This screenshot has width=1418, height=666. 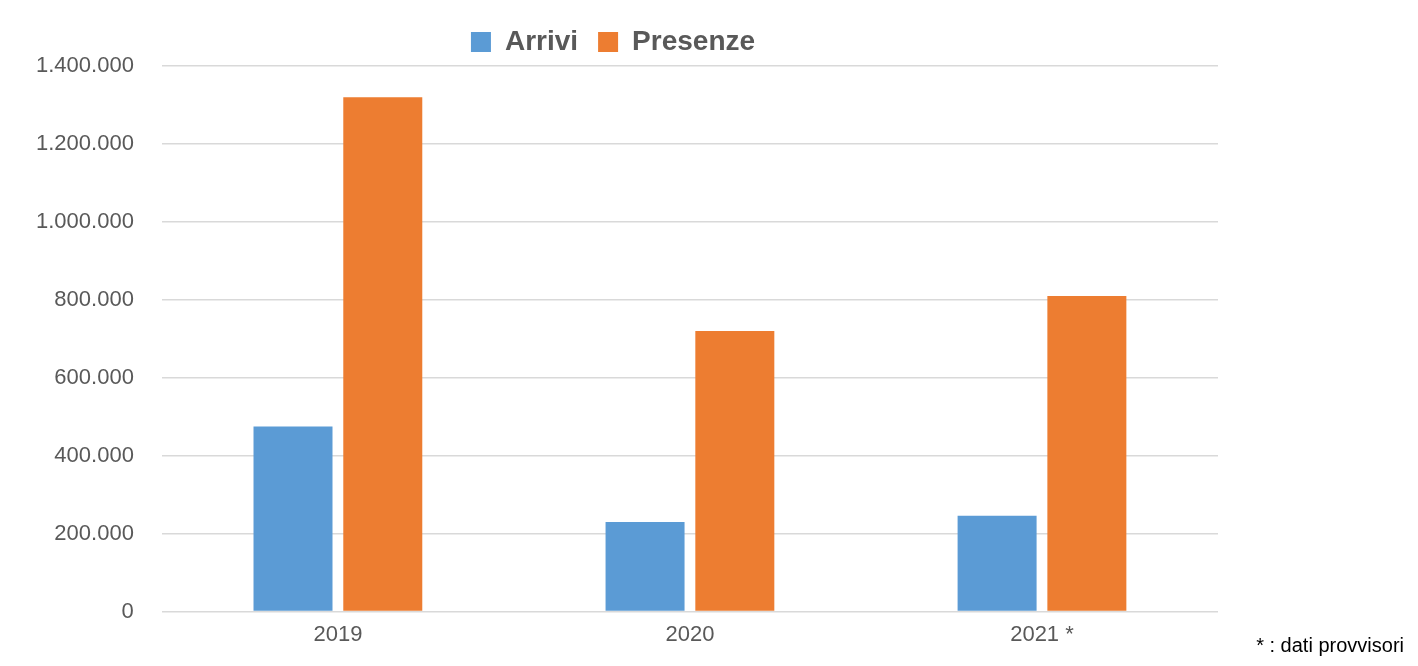 I want to click on y-tick-label: 800.000, so click(x=94, y=298).